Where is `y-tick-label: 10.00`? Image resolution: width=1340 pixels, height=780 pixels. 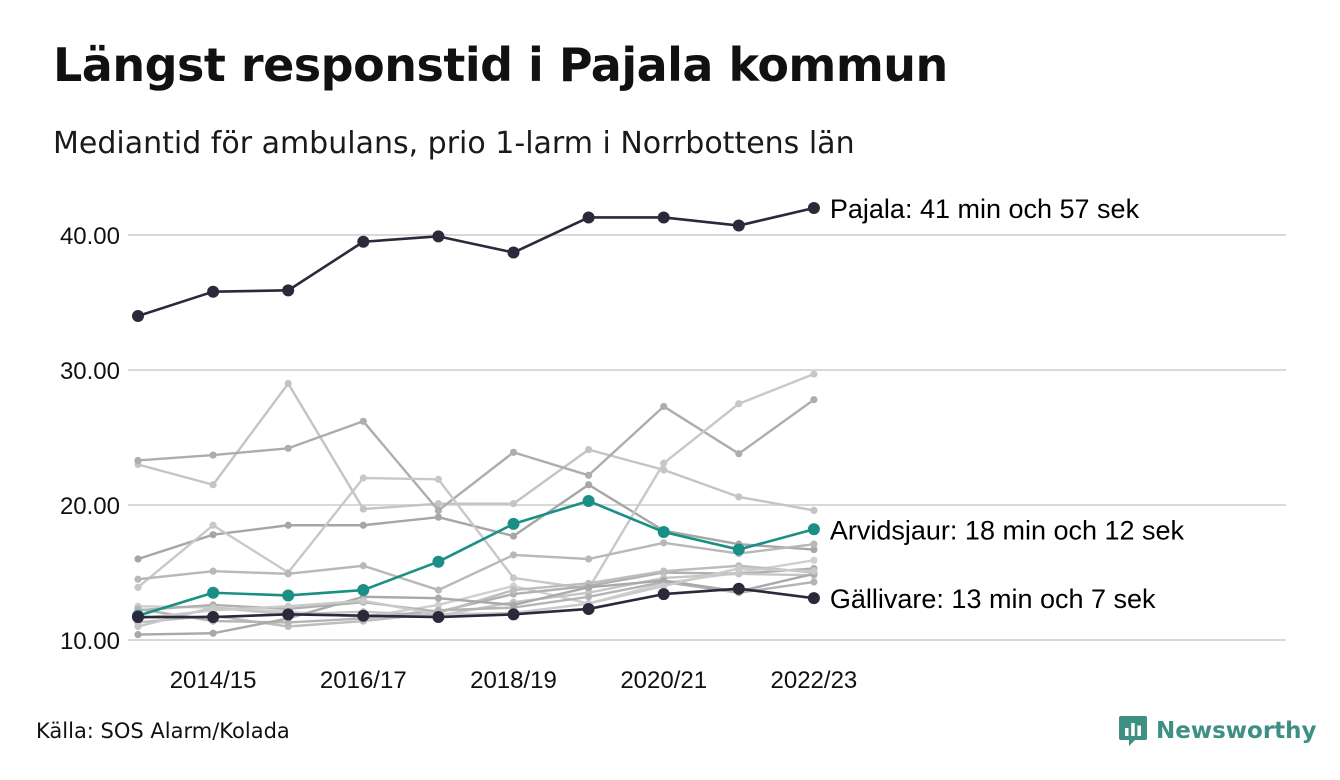
y-tick-label: 10.00 is located at coordinates (90, 641).